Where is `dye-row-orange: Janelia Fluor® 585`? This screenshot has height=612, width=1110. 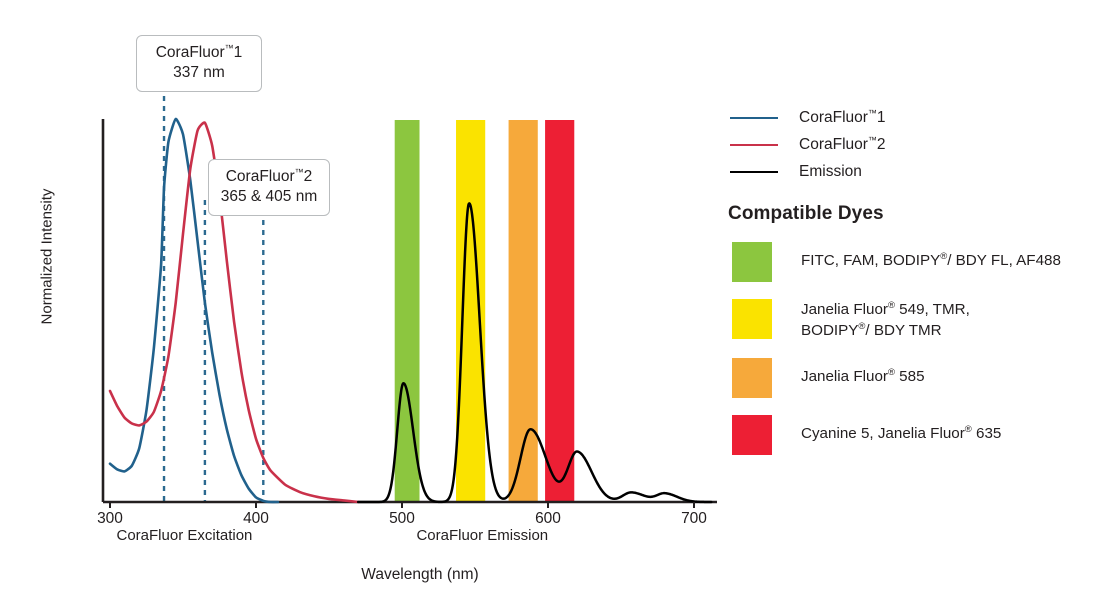
dye-row-orange: Janelia Fluor® 585 is located at coordinates (919, 378).